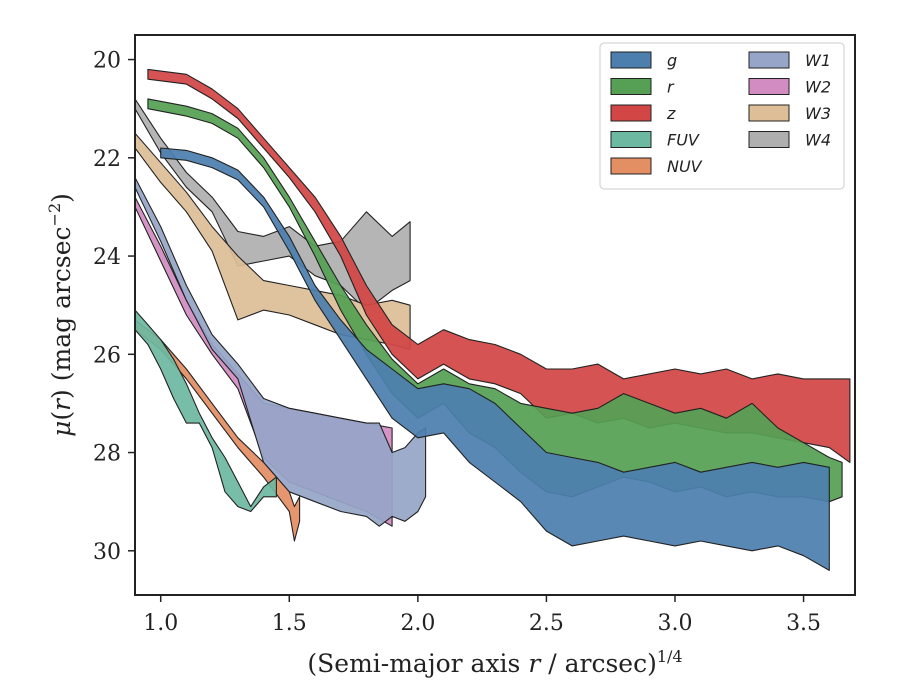 The image size is (900, 700). What do you see at coordinates (769, 139) in the screenshot?
I see `legend-swatch-w4` at bounding box center [769, 139].